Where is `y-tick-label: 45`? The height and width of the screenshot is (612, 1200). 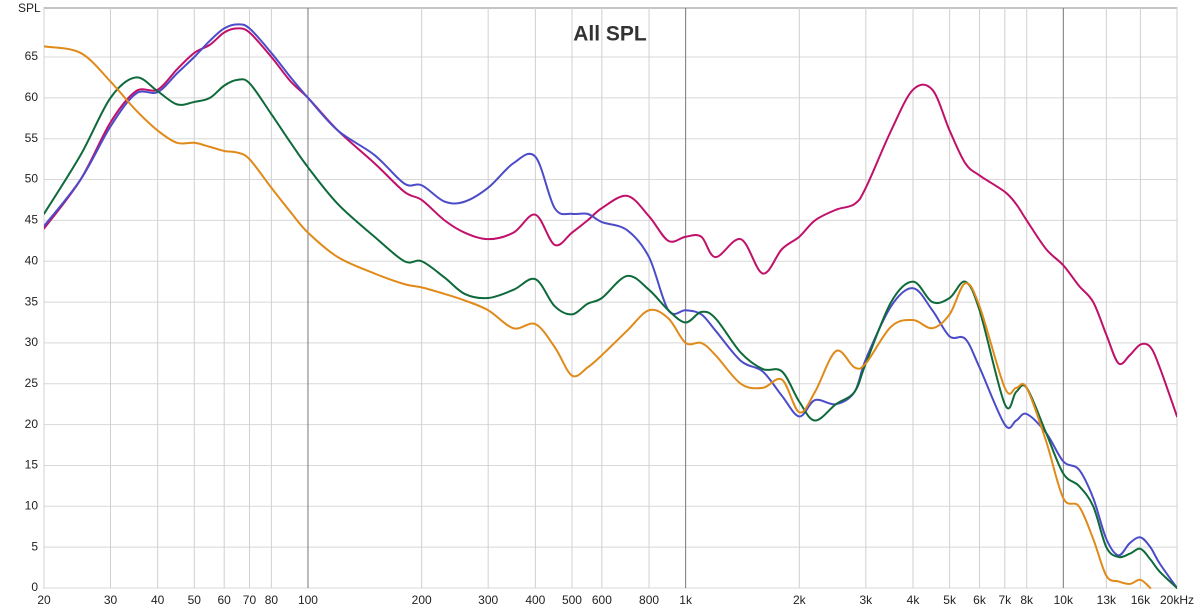 y-tick-label: 45 is located at coordinates (32, 220).